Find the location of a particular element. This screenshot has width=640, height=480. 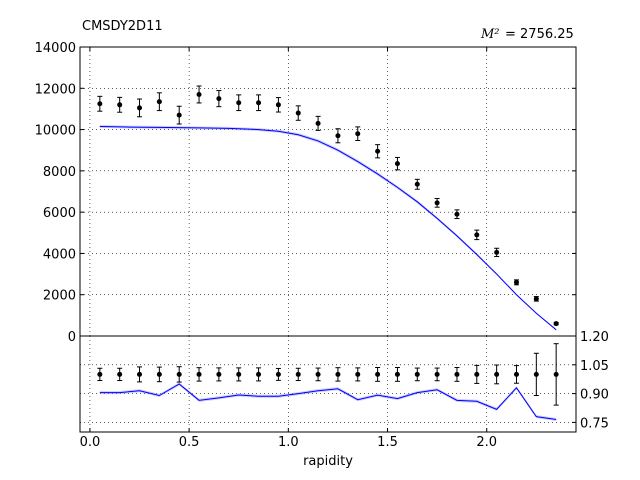

x-tick-label: 1.0 is located at coordinates (288, 442).